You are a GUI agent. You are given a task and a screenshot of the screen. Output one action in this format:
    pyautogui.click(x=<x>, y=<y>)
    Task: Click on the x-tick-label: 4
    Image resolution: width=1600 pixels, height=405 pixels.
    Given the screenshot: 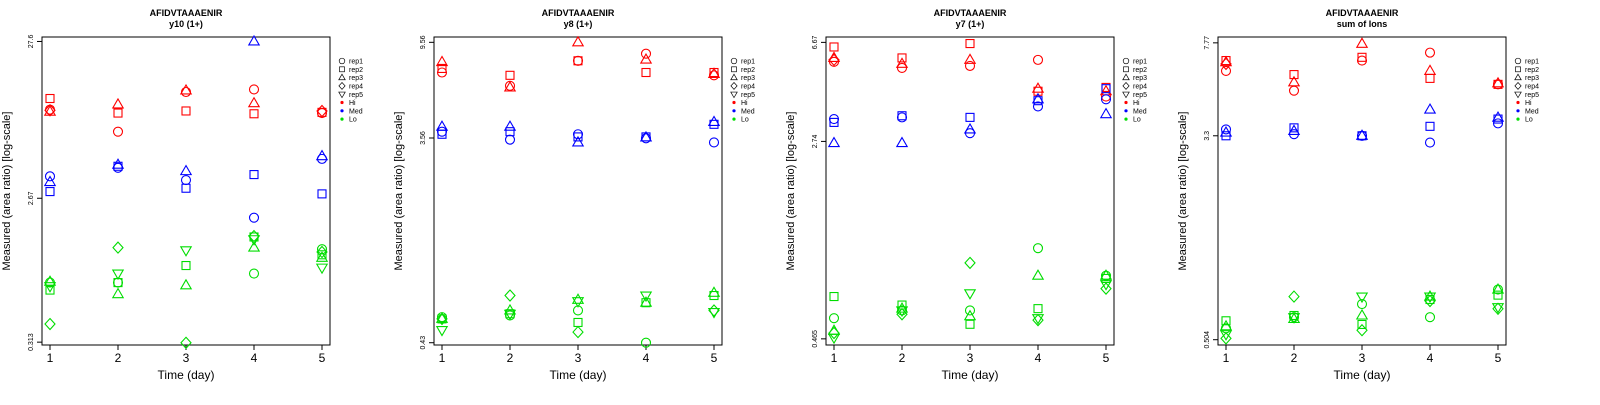 What is the action you would take?
    pyautogui.click(x=254, y=358)
    